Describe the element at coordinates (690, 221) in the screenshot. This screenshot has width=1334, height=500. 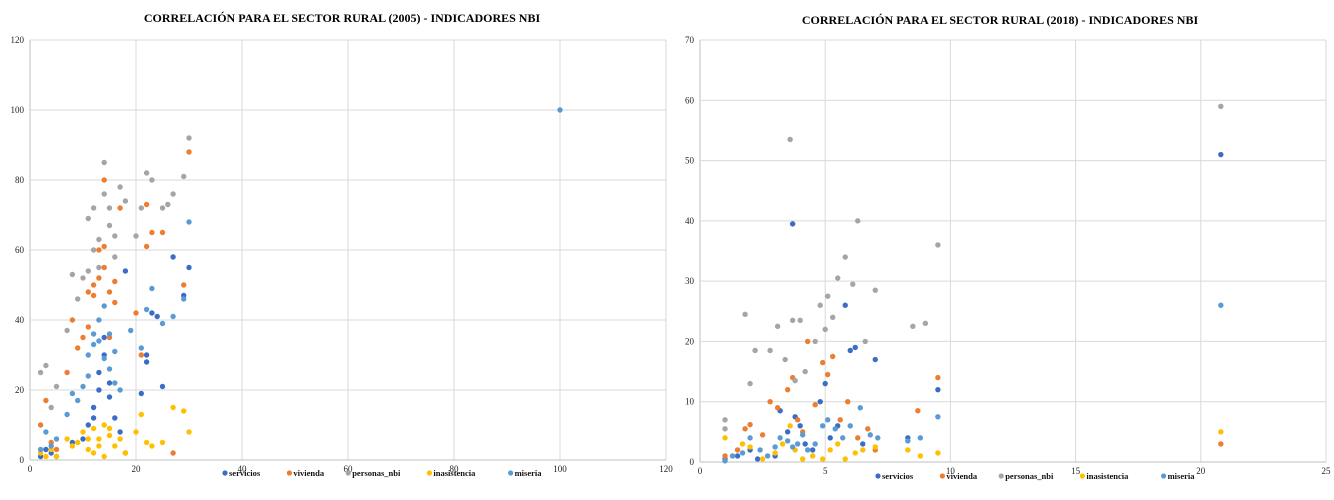
I see `y-tick-label: 40` at that location.